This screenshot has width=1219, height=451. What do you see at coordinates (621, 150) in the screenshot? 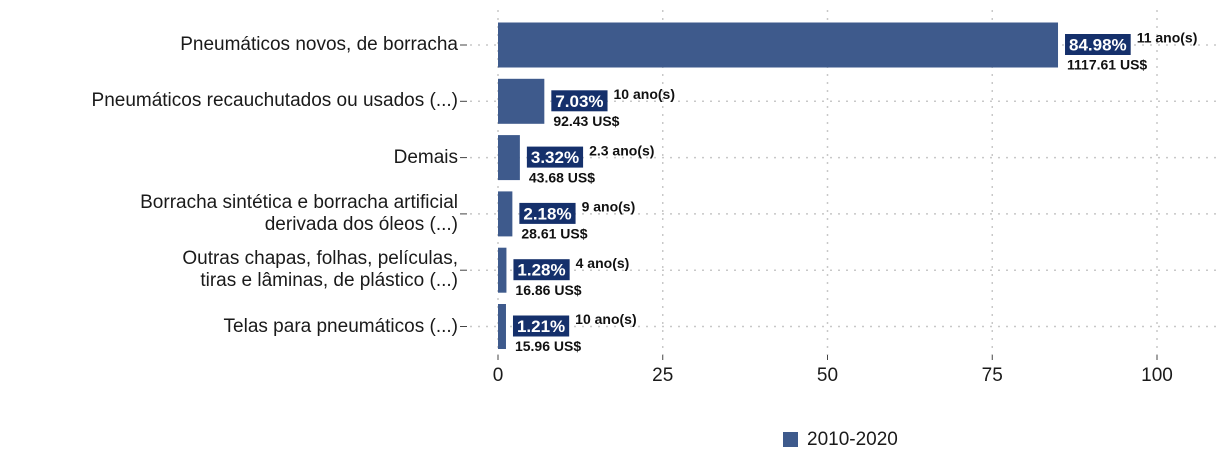
I see `years-label: 2.3 ano(s)` at bounding box center [621, 150].